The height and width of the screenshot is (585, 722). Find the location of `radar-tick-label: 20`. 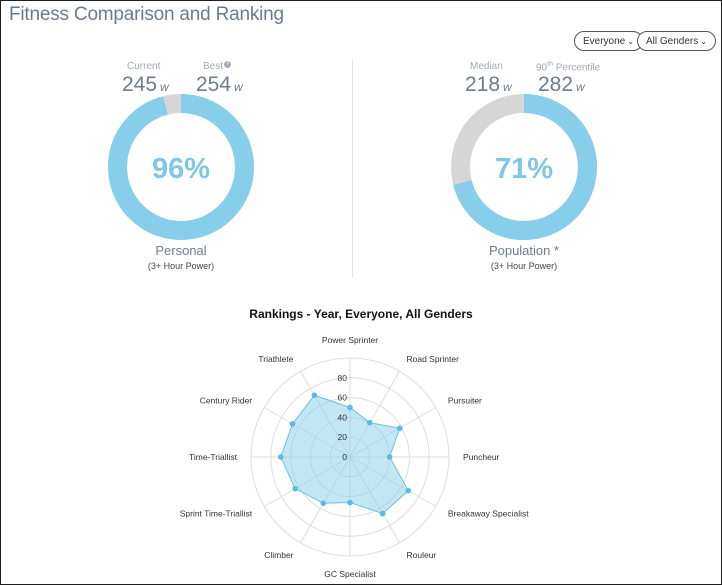

radar-tick-label: 20 is located at coordinates (343, 437).